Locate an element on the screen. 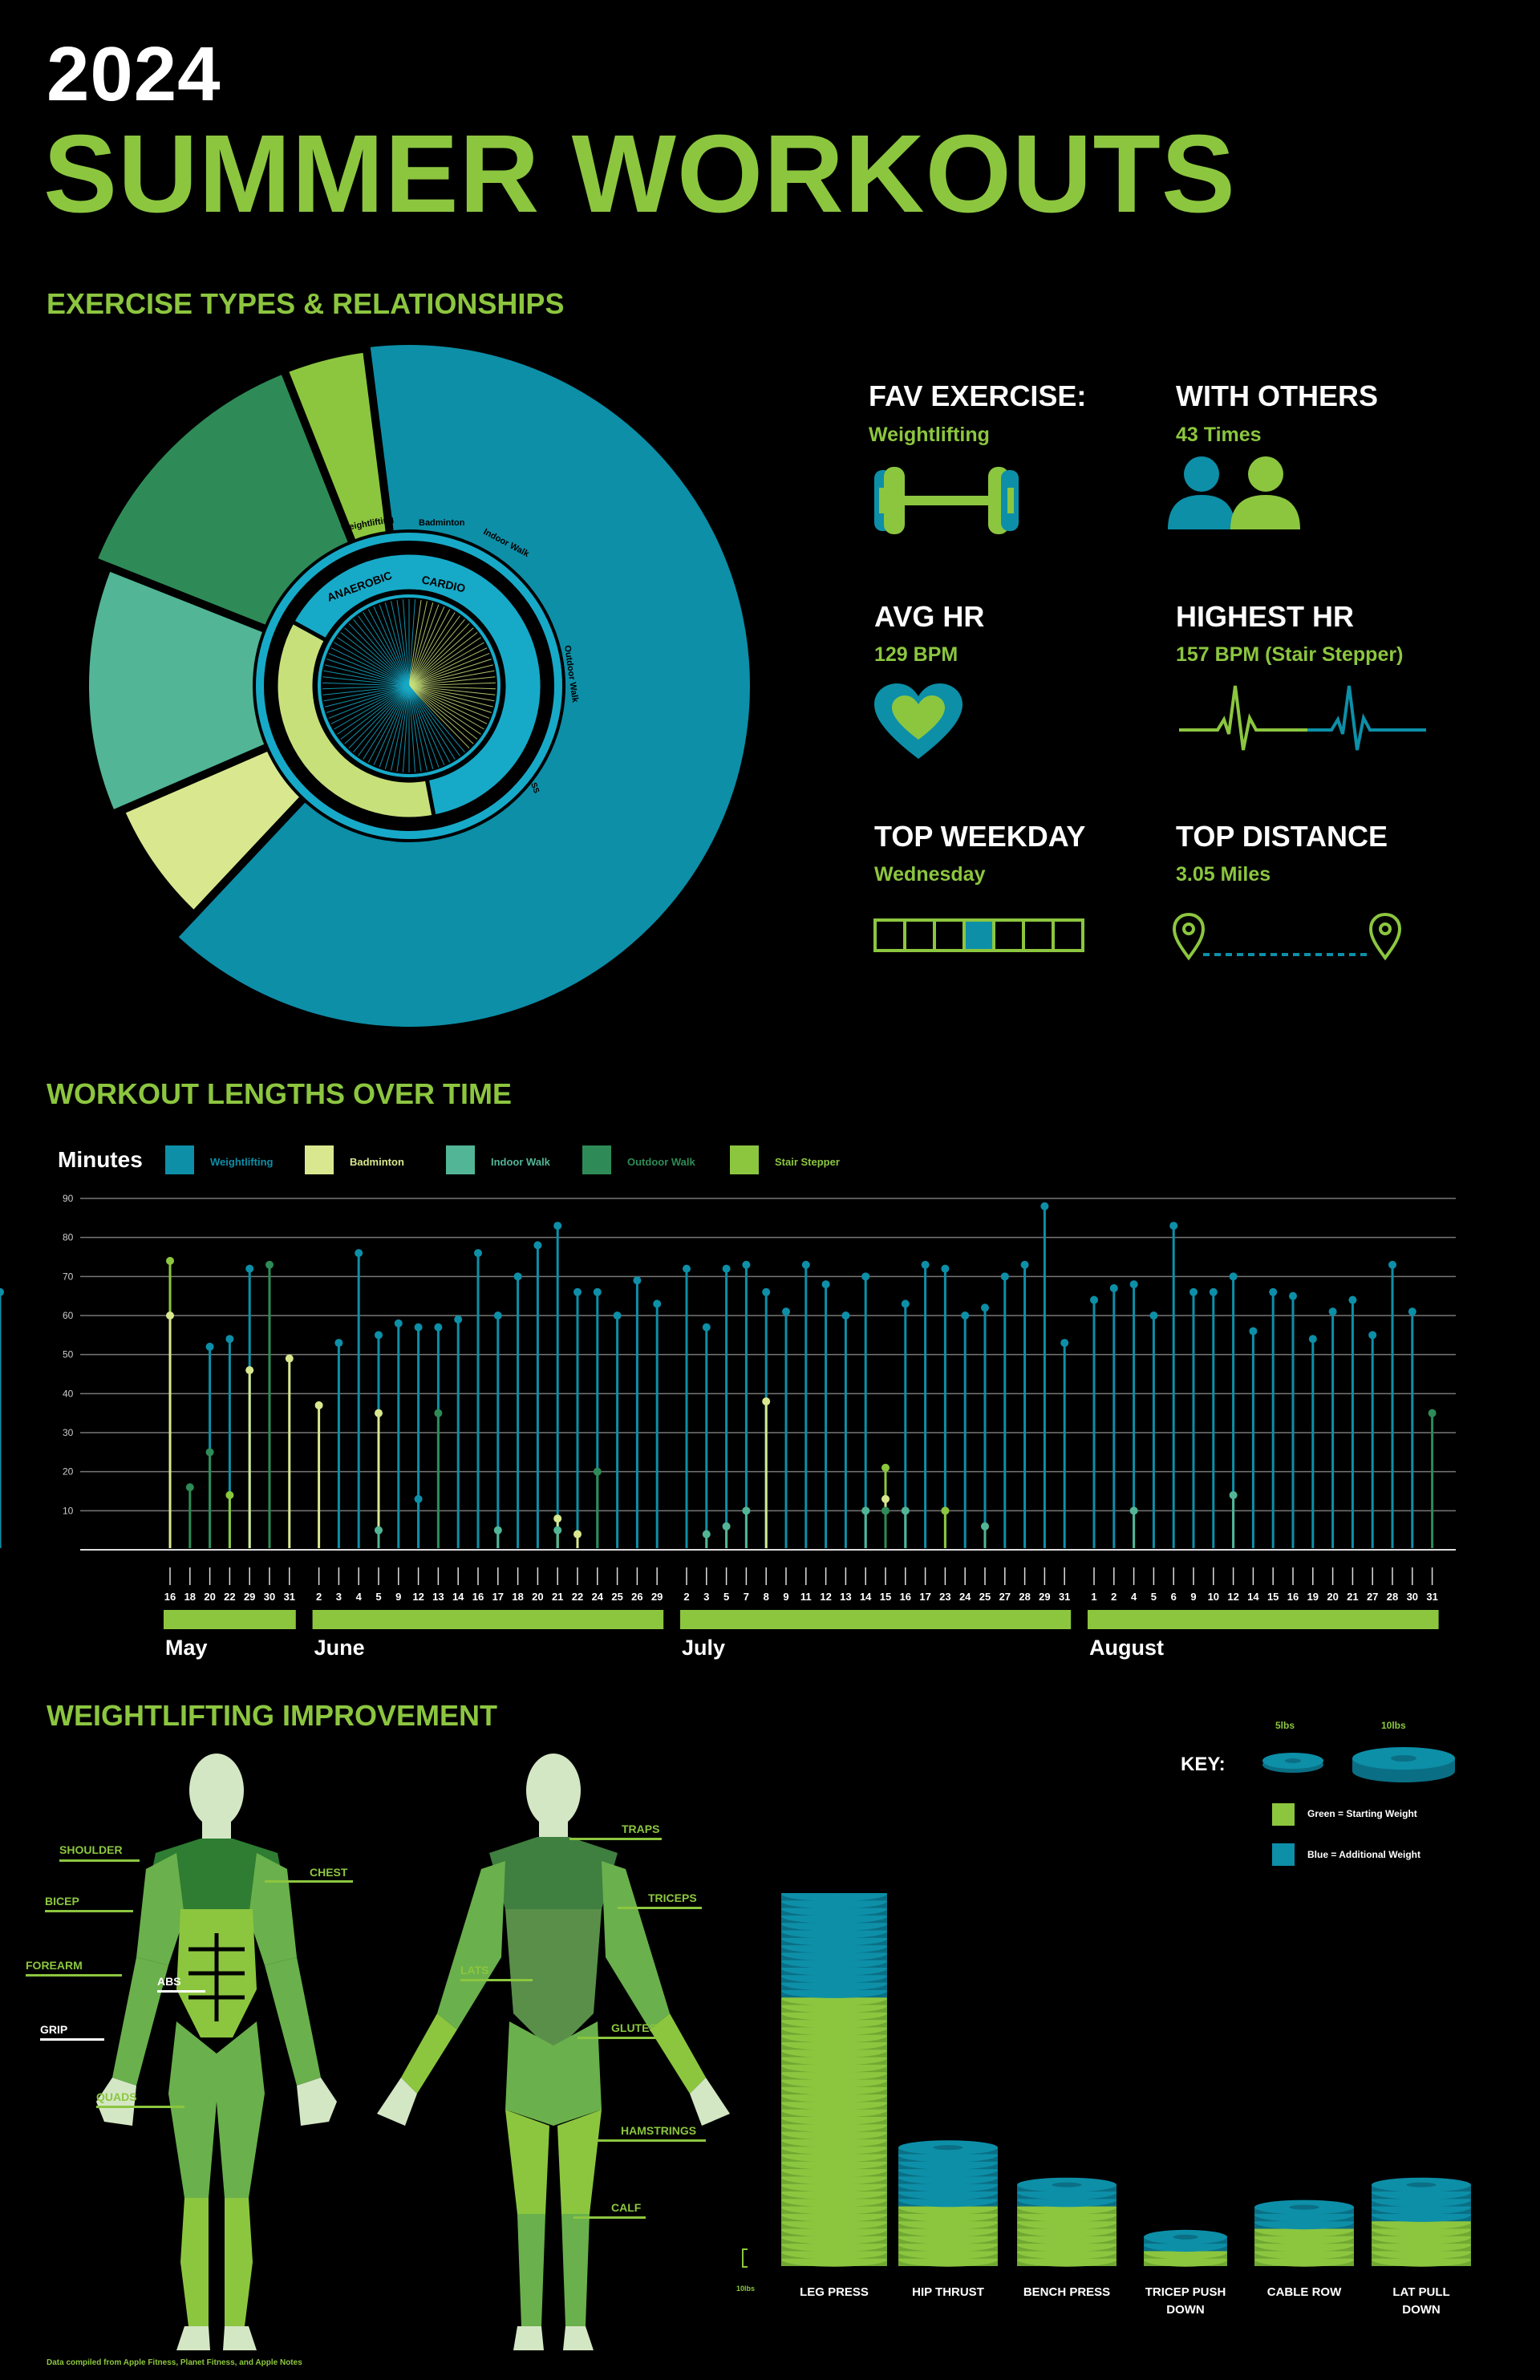  blue-plate-top is located at coordinates (834, 1897).